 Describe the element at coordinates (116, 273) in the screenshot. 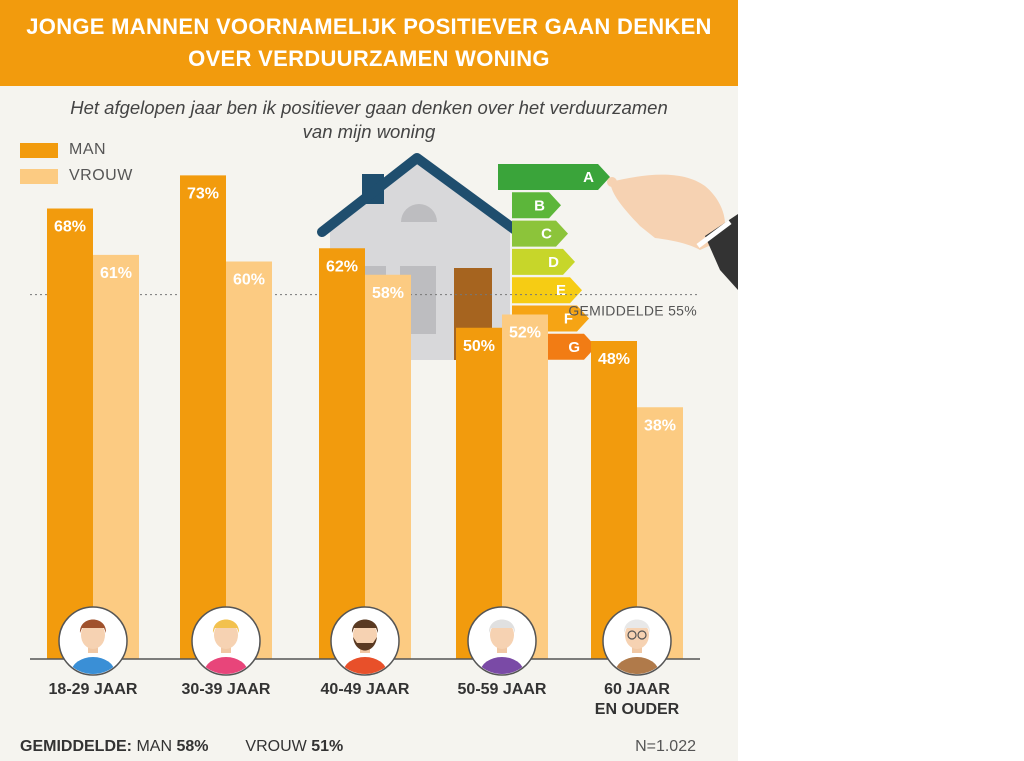

I see `bar-value-label: 61%` at that location.